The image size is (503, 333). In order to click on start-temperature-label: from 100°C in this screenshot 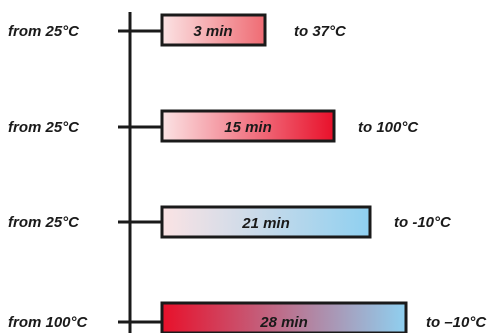, I will do `click(48, 322)`.